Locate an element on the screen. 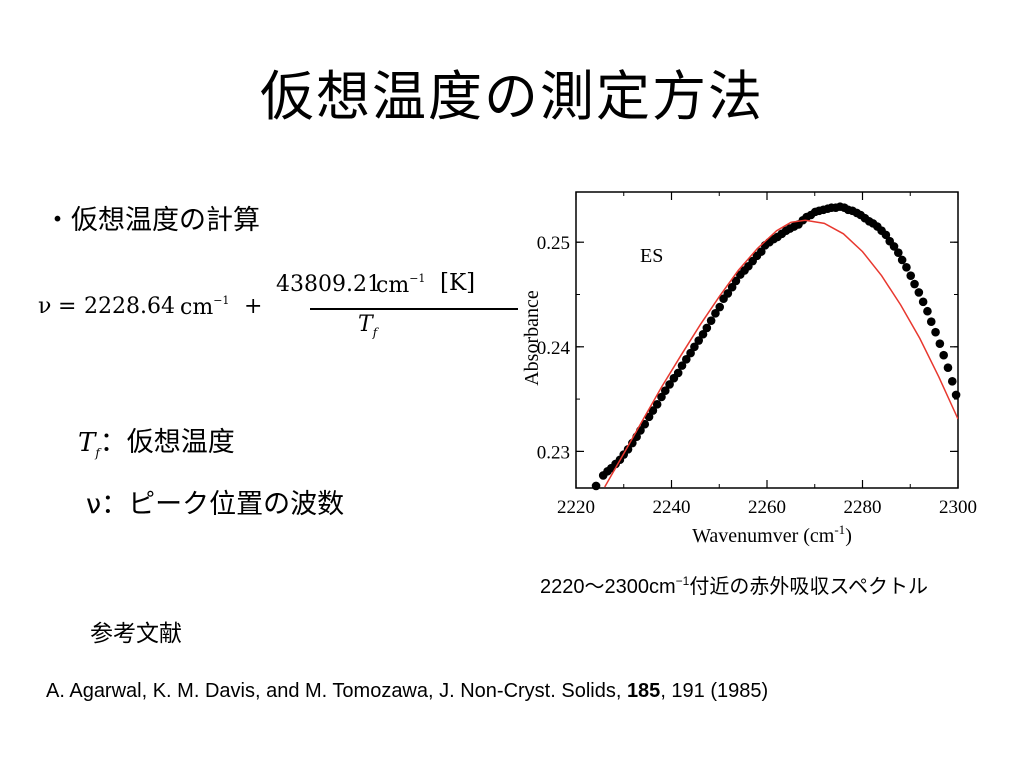 Image resolution: width=1024 pixels, height=768 pixels. formula-equals: = is located at coordinates (67, 306).